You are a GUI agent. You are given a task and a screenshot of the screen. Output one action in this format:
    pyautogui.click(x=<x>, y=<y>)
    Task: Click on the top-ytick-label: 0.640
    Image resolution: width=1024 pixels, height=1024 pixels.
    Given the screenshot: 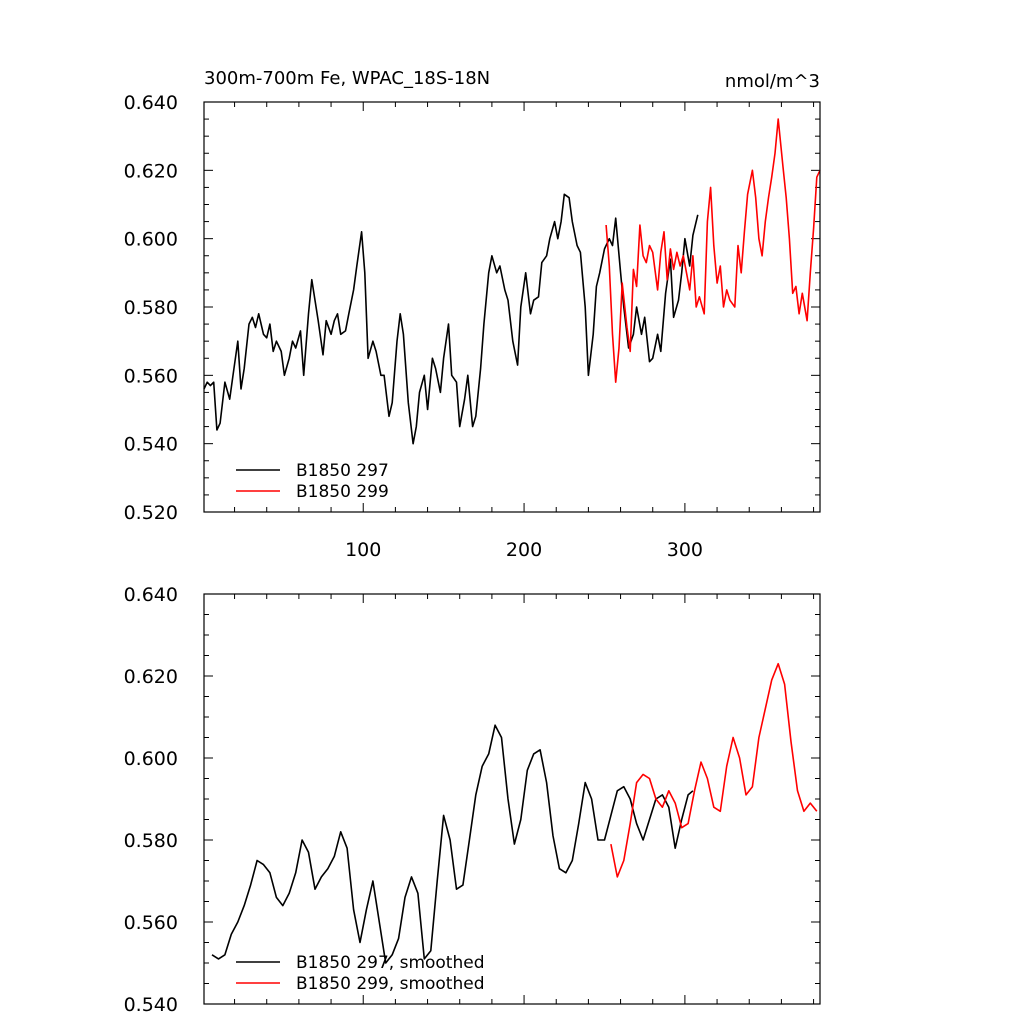 What is the action you would take?
    pyautogui.click(x=151, y=103)
    